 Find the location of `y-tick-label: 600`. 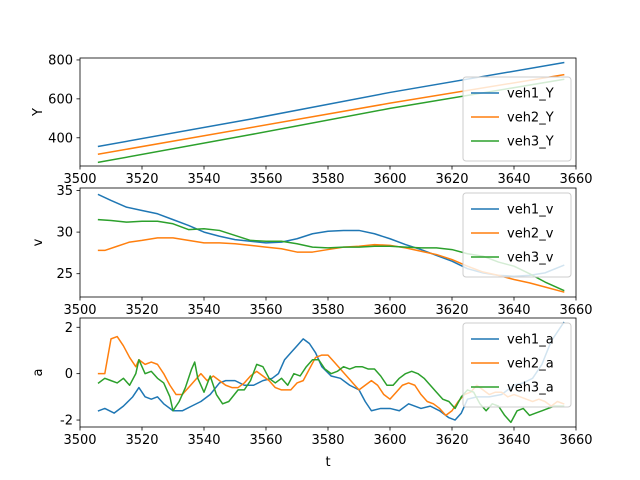

y-tick-label: 600 is located at coordinates (60, 99).